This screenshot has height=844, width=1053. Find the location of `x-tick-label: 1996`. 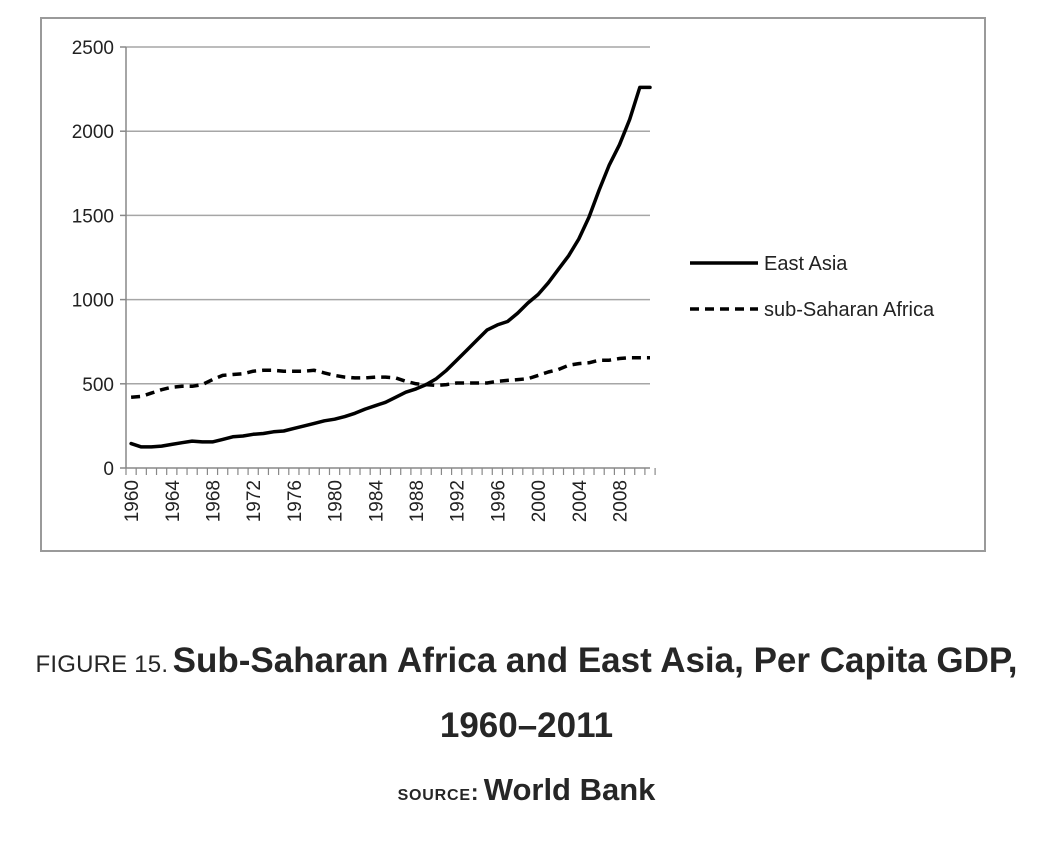

x-tick-label: 1996 is located at coordinates (498, 501).